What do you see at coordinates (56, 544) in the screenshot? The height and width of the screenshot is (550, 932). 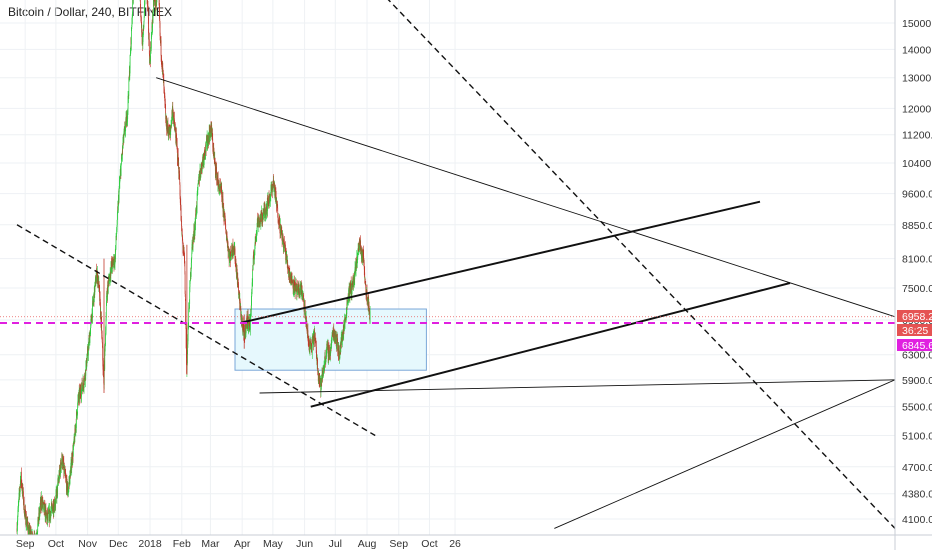 I see `x-tick-label: Oct` at bounding box center [56, 544].